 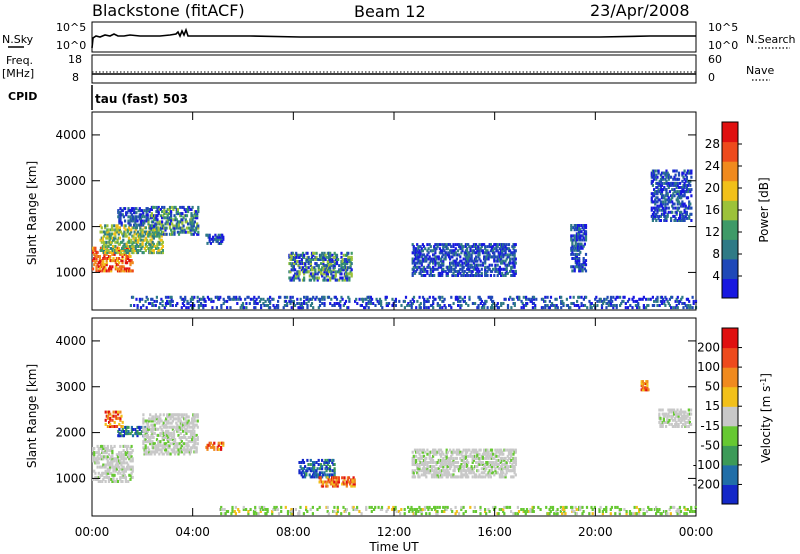 I want to click on power-colorbar-segment, so click(x=730, y=151).